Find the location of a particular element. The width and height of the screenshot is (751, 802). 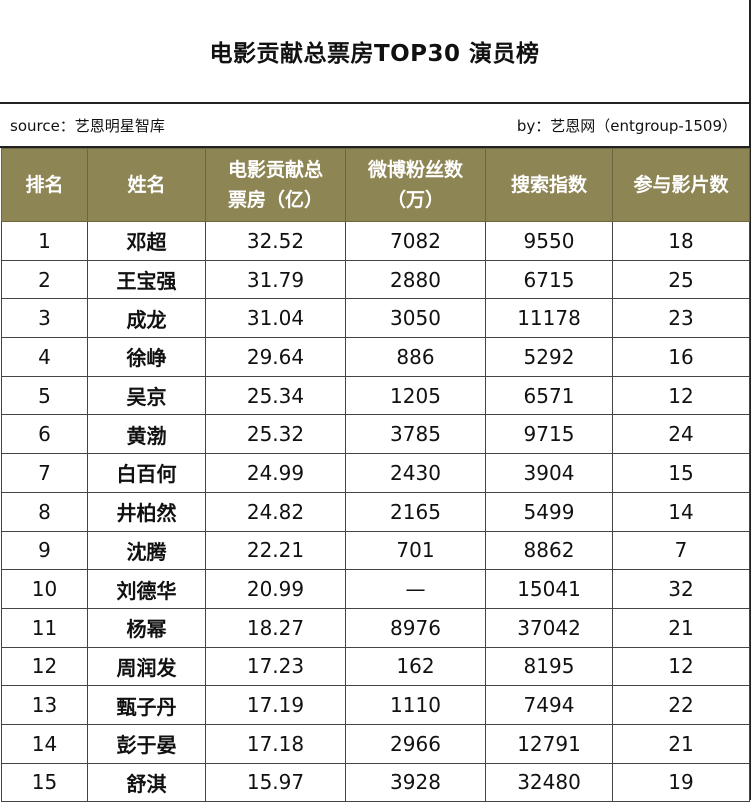

header-box-office-line2: 票房（亿） is located at coordinates (275, 200).